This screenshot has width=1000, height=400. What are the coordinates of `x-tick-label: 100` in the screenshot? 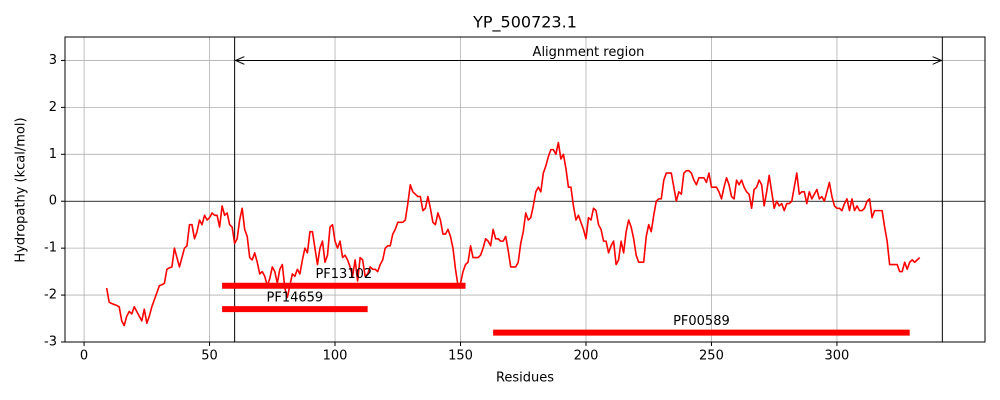 It's located at (335, 356).